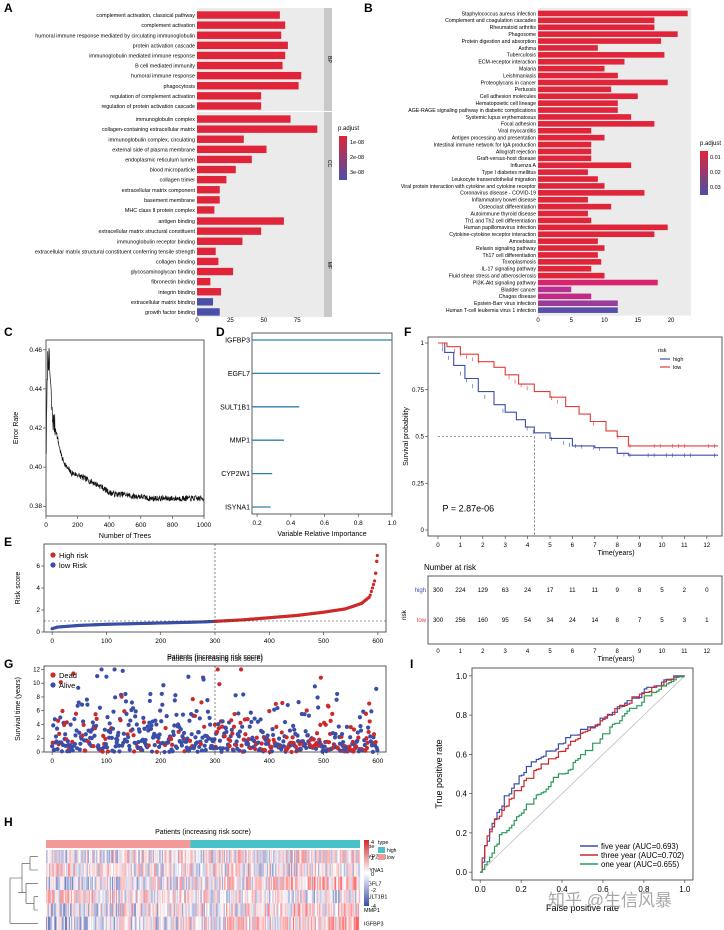 This screenshot has width=724, height=930. Describe the element at coordinates (53, 555) in the screenshot. I see `panel-e-legend-swatch` at that location.